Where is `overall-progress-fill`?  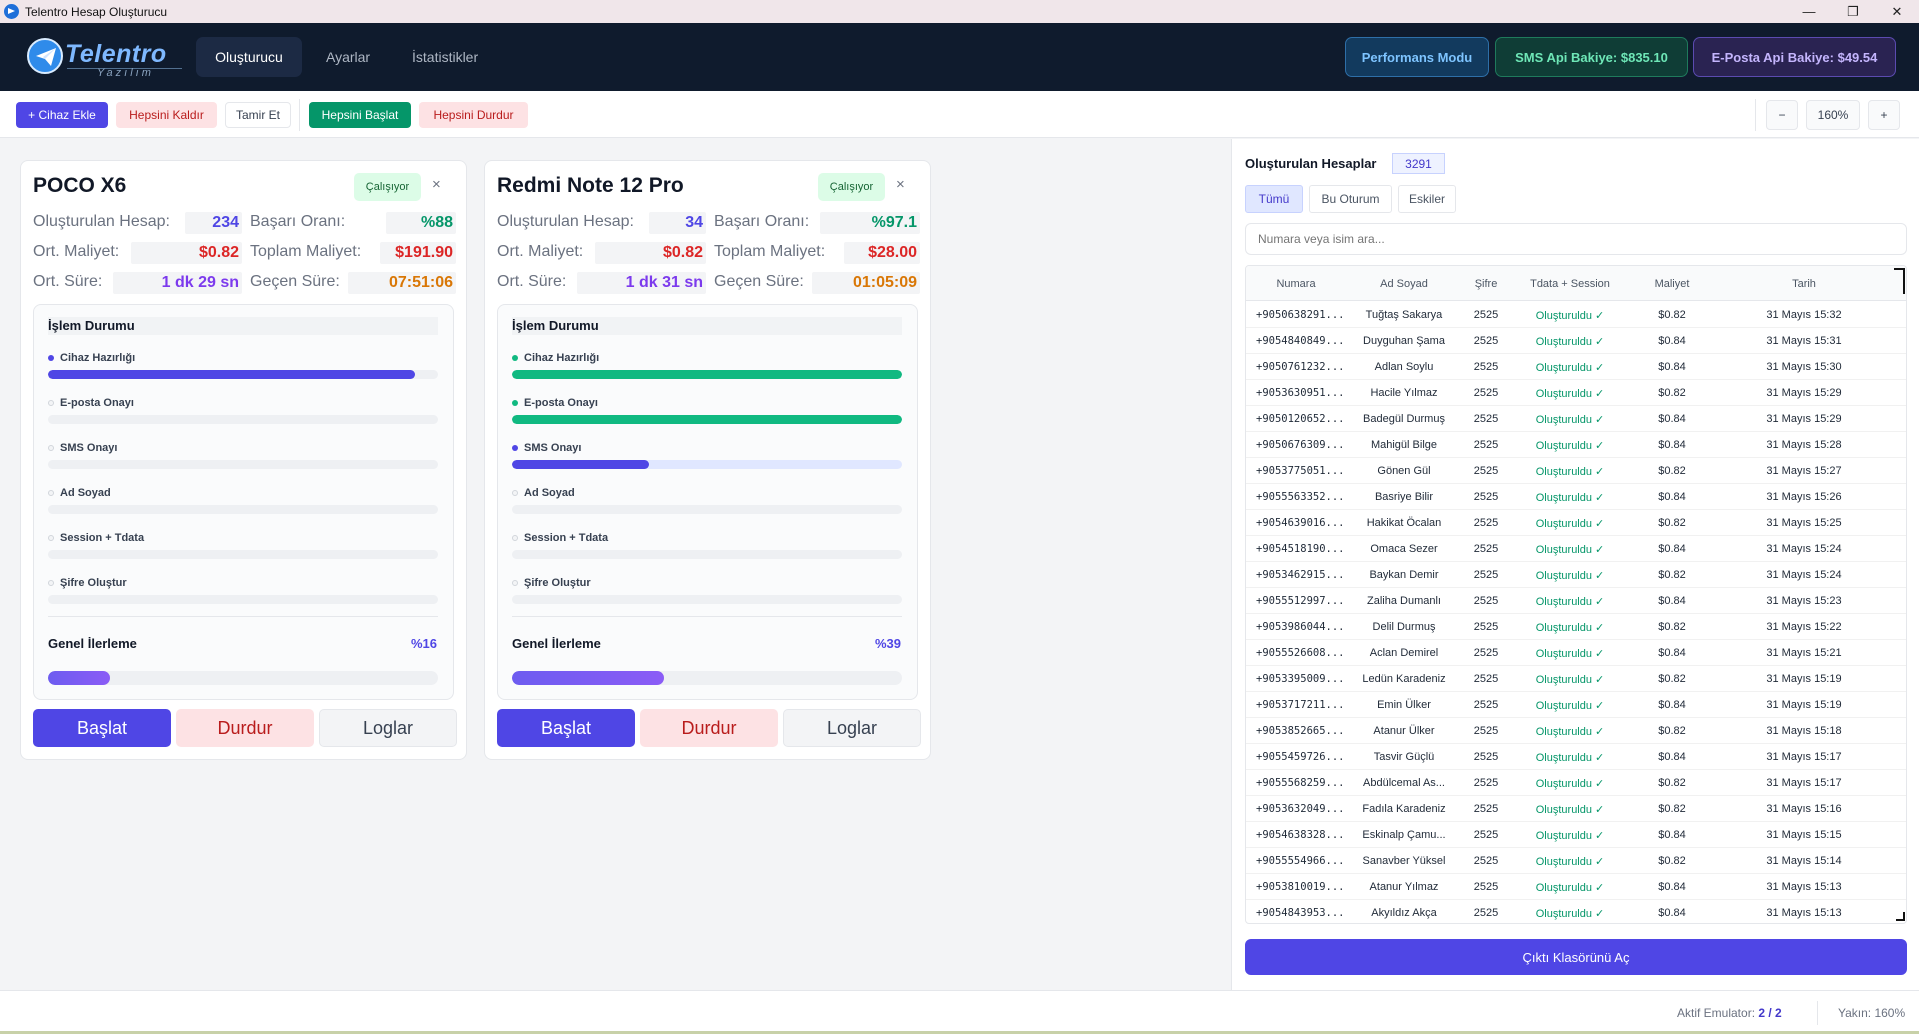 overall-progress-fill is located at coordinates (79, 678).